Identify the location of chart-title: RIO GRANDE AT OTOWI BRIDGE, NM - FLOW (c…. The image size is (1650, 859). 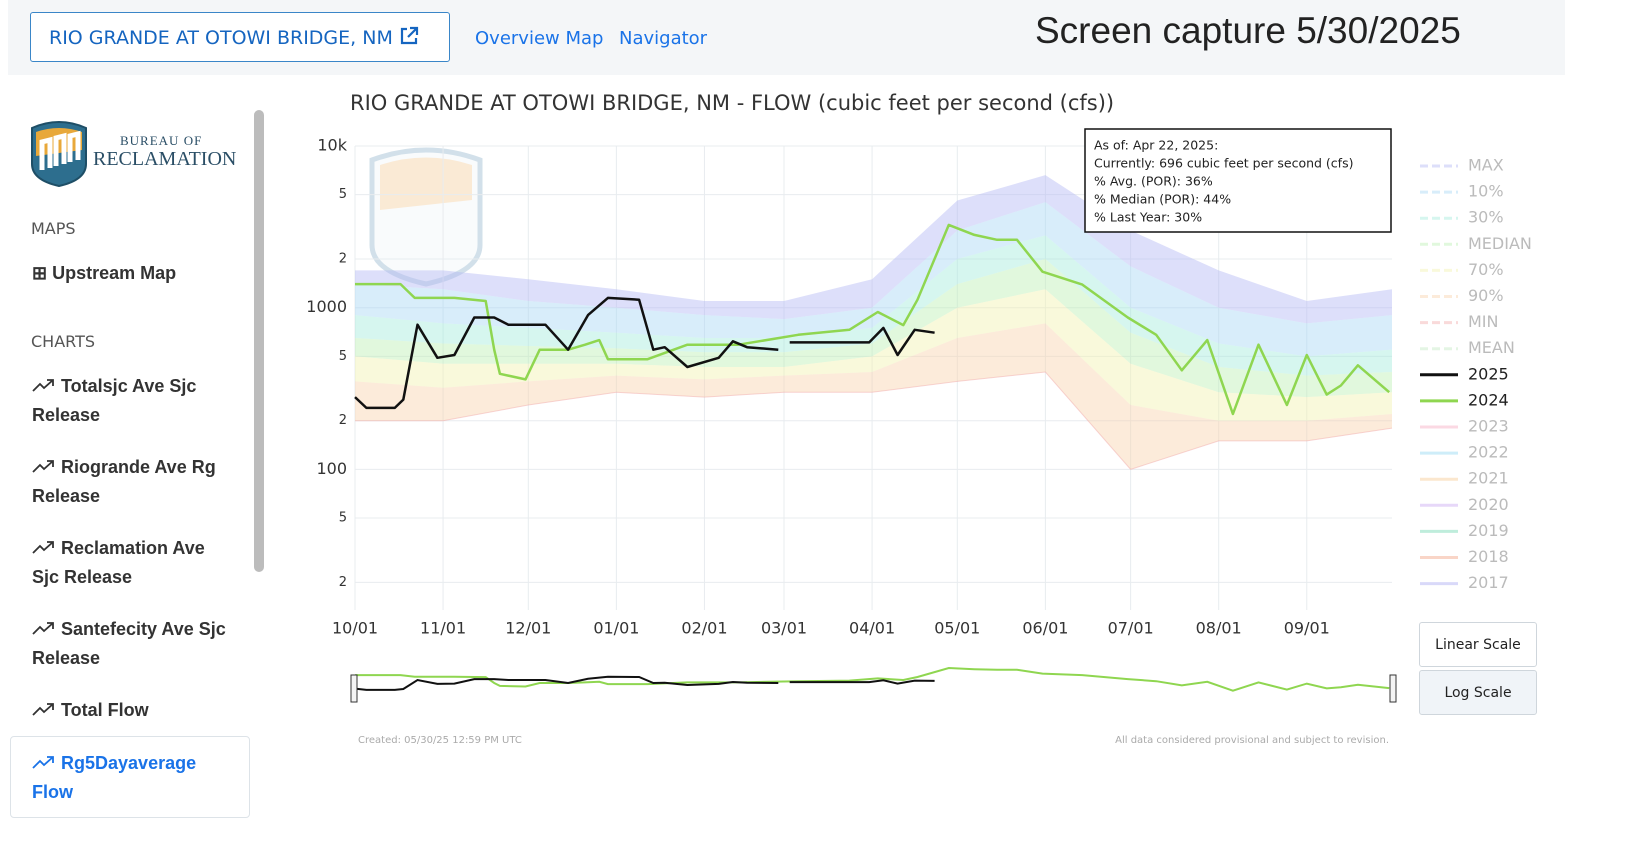
(732, 103).